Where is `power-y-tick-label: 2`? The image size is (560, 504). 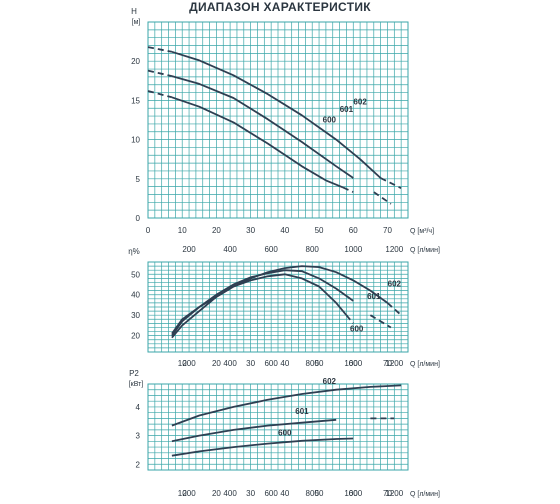 power-y-tick-label: 2 is located at coordinates (138, 464).